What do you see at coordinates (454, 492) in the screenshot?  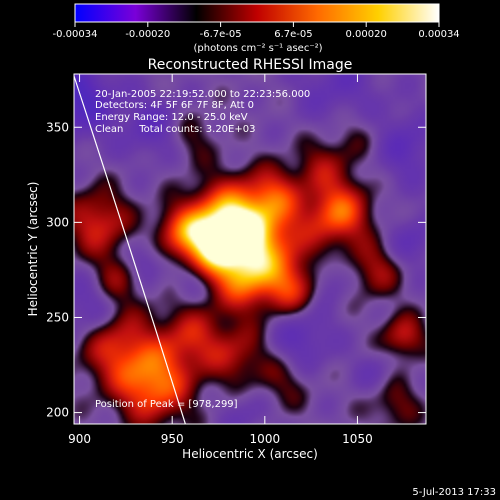 I see `footer-timestamp: 5-Jul-2013 17:33` at bounding box center [454, 492].